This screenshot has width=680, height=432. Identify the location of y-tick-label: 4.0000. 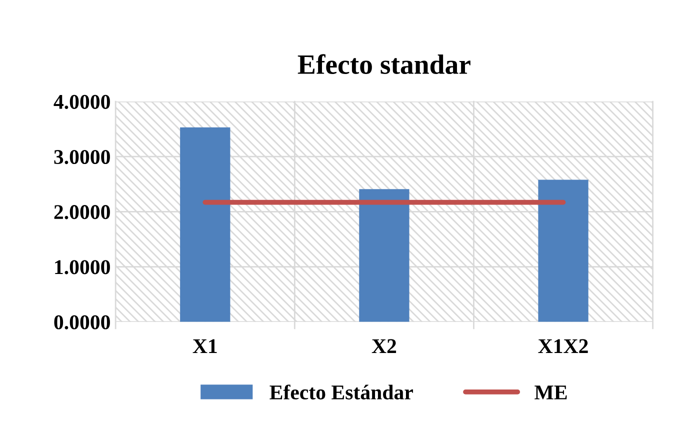
(82, 102).